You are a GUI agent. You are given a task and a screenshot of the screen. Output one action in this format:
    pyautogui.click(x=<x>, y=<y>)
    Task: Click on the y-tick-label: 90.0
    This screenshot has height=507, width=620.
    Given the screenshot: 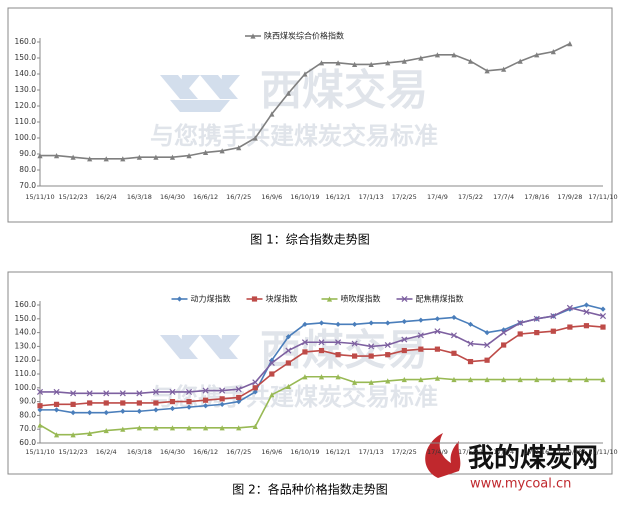 What is the action you would take?
    pyautogui.click(x=27, y=153)
    